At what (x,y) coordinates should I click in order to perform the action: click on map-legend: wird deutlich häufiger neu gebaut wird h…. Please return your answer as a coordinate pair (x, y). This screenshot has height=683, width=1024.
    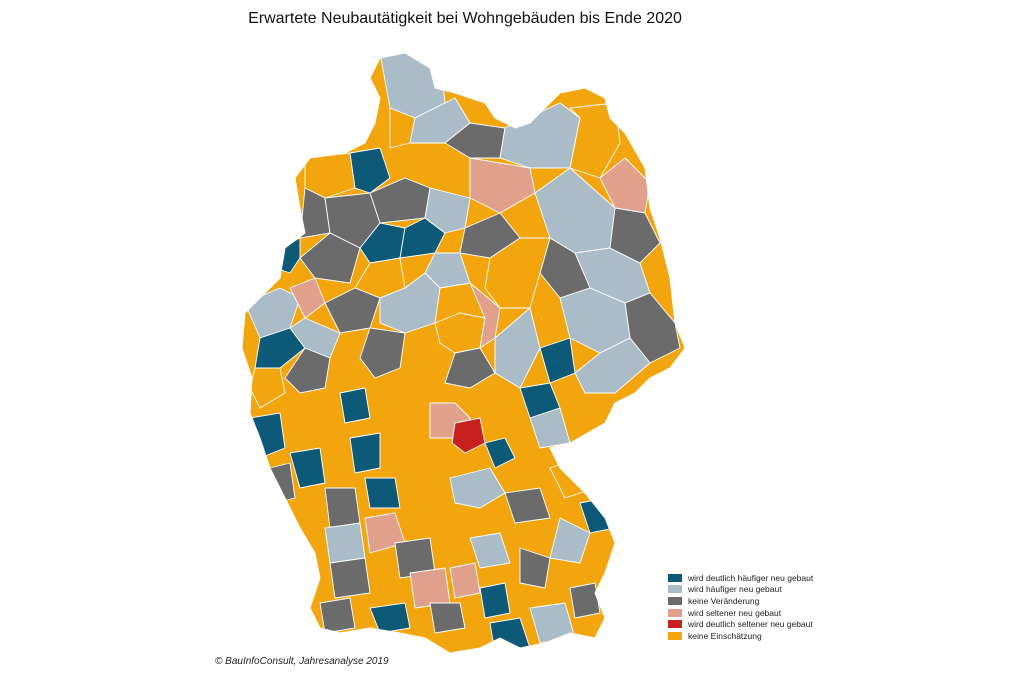
    Looking at the image, I should click on (740, 607).